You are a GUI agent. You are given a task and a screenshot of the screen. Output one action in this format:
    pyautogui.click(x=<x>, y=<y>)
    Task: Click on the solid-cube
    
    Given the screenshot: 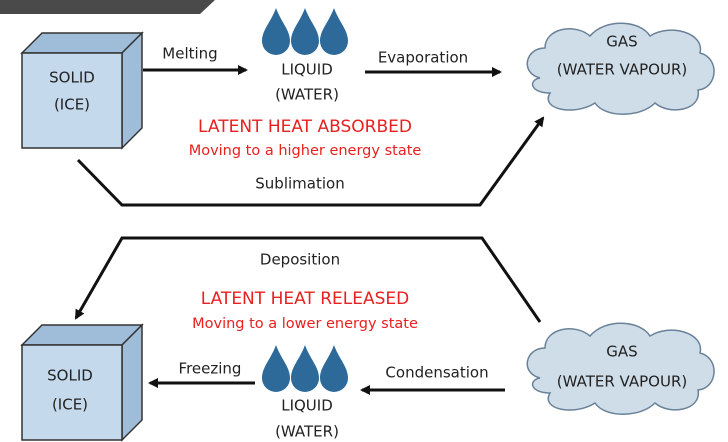 What is the action you would take?
    pyautogui.click(x=82, y=90)
    